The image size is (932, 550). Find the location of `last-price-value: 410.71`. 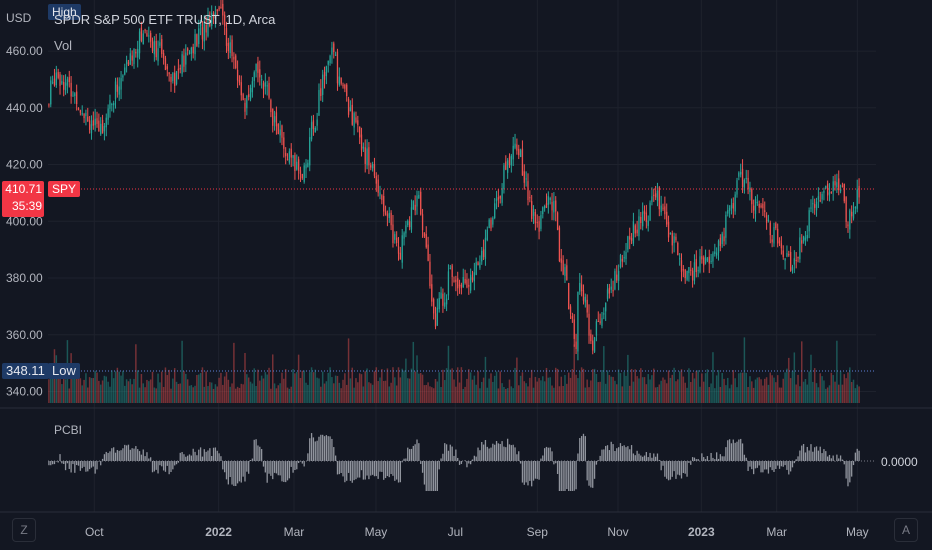

last-price-value: 410.71 is located at coordinates (23, 189).